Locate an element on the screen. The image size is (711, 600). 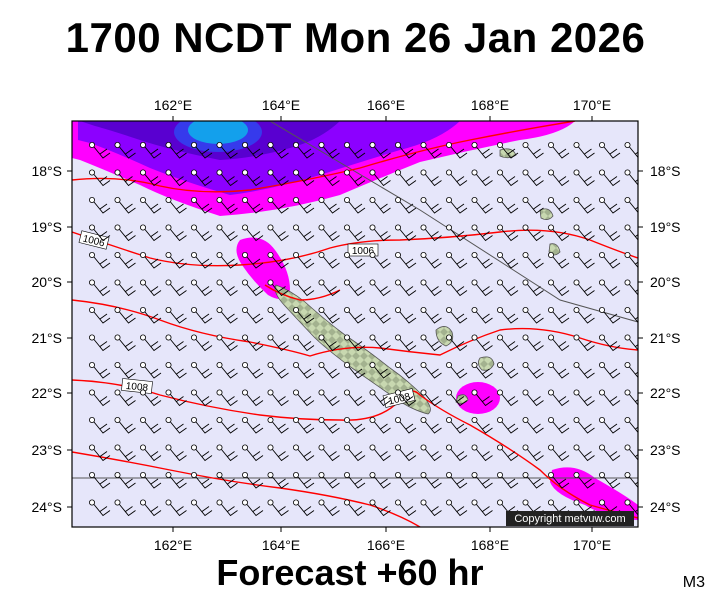
rain-area-west is located at coordinates (263, 268).